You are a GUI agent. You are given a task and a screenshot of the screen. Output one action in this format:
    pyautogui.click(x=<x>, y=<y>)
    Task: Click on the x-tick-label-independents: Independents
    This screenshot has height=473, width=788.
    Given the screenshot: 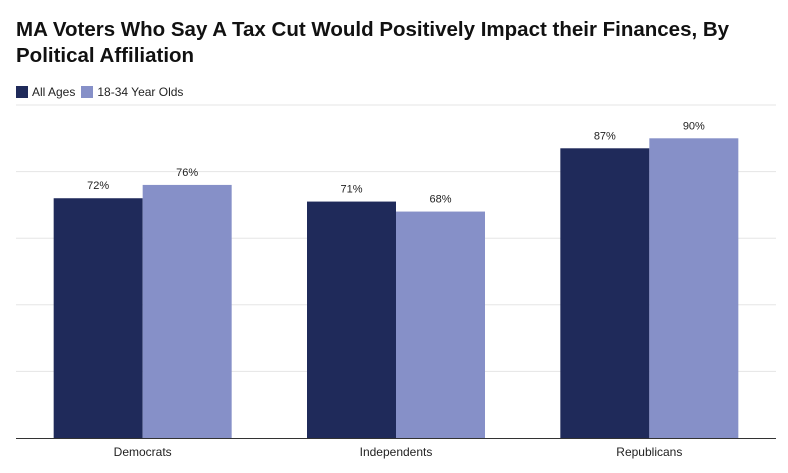 What is the action you would take?
    pyautogui.click(x=396, y=452)
    